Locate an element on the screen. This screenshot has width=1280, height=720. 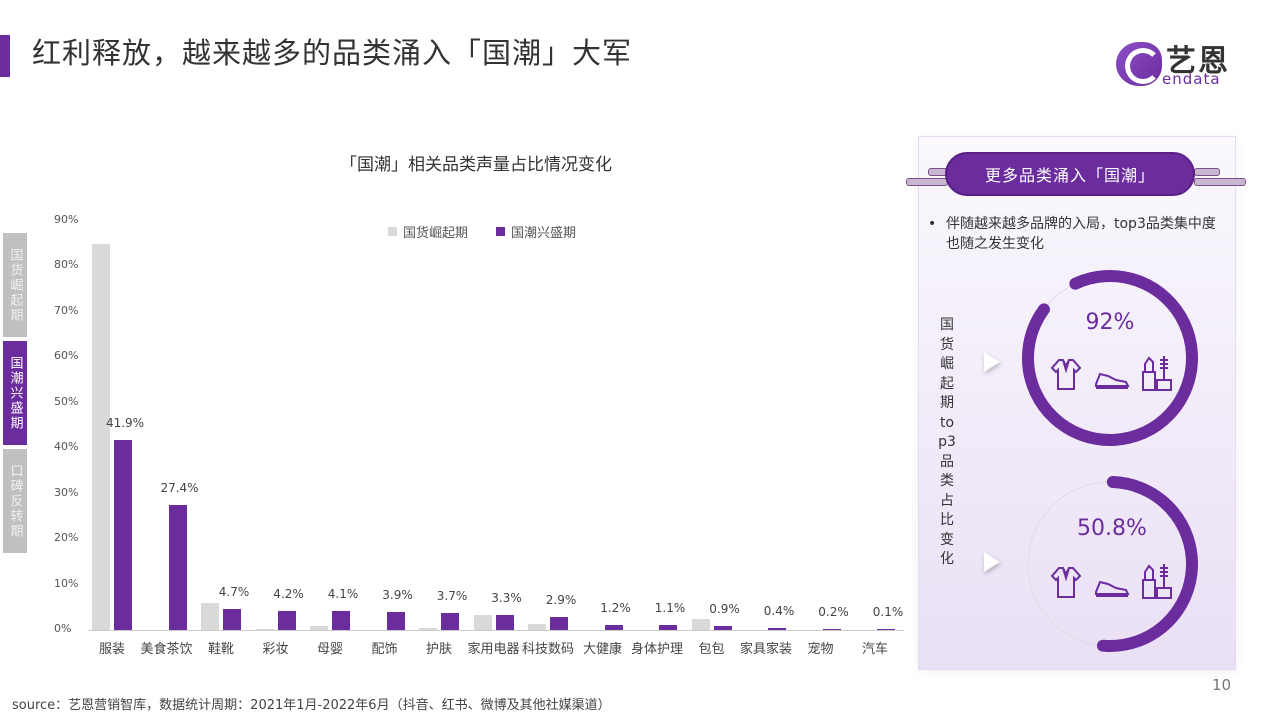
x-category-label: 服装 is located at coordinates (111, 649).